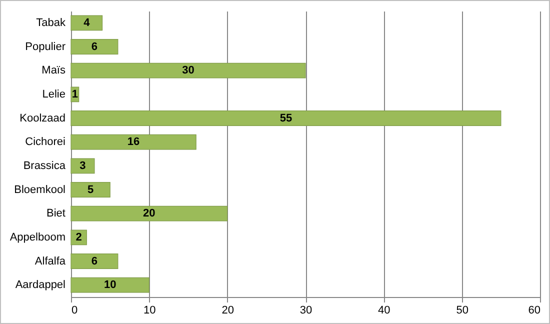 The image size is (550, 324). What do you see at coordinates (133, 142) in the screenshot?
I see `data-label: 16` at bounding box center [133, 142].